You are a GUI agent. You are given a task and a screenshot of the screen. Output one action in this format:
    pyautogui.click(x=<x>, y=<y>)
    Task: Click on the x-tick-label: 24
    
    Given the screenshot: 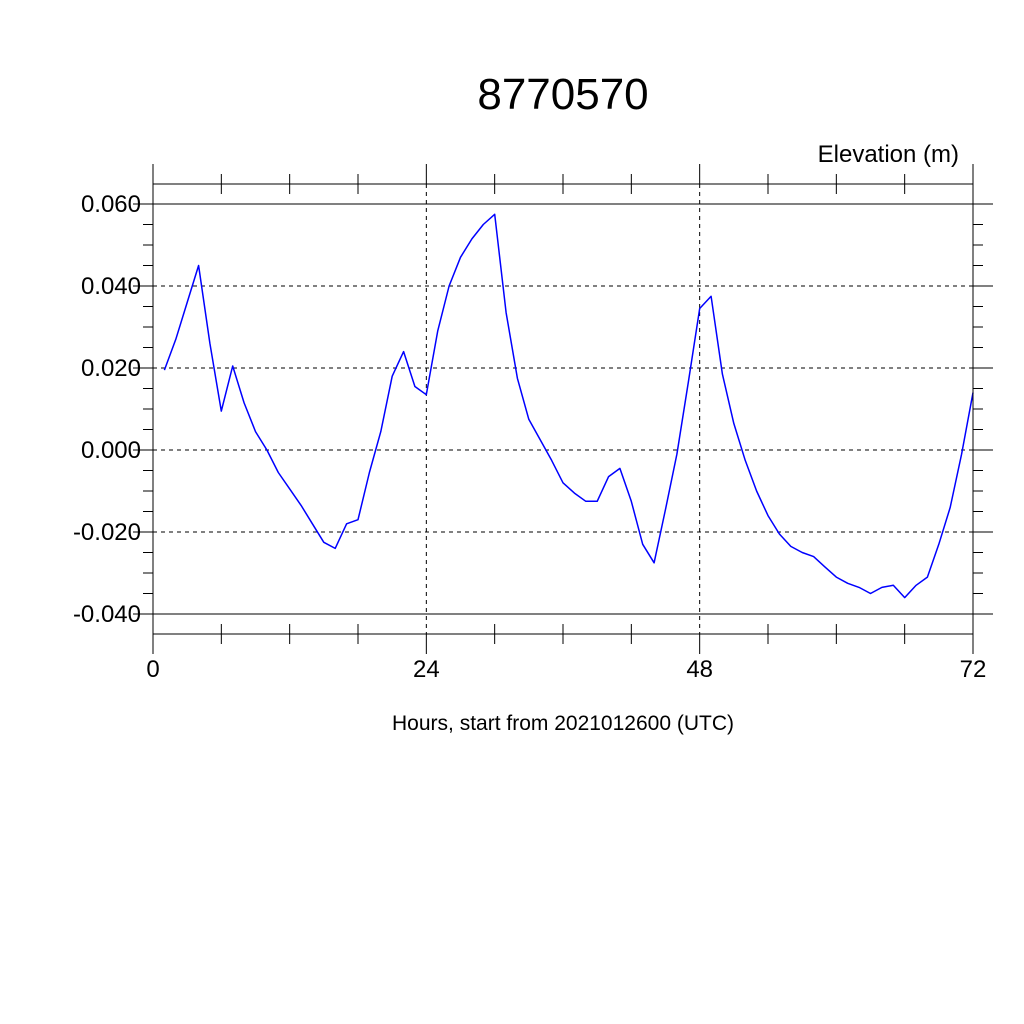 What is the action you would take?
    pyautogui.click(x=426, y=669)
    